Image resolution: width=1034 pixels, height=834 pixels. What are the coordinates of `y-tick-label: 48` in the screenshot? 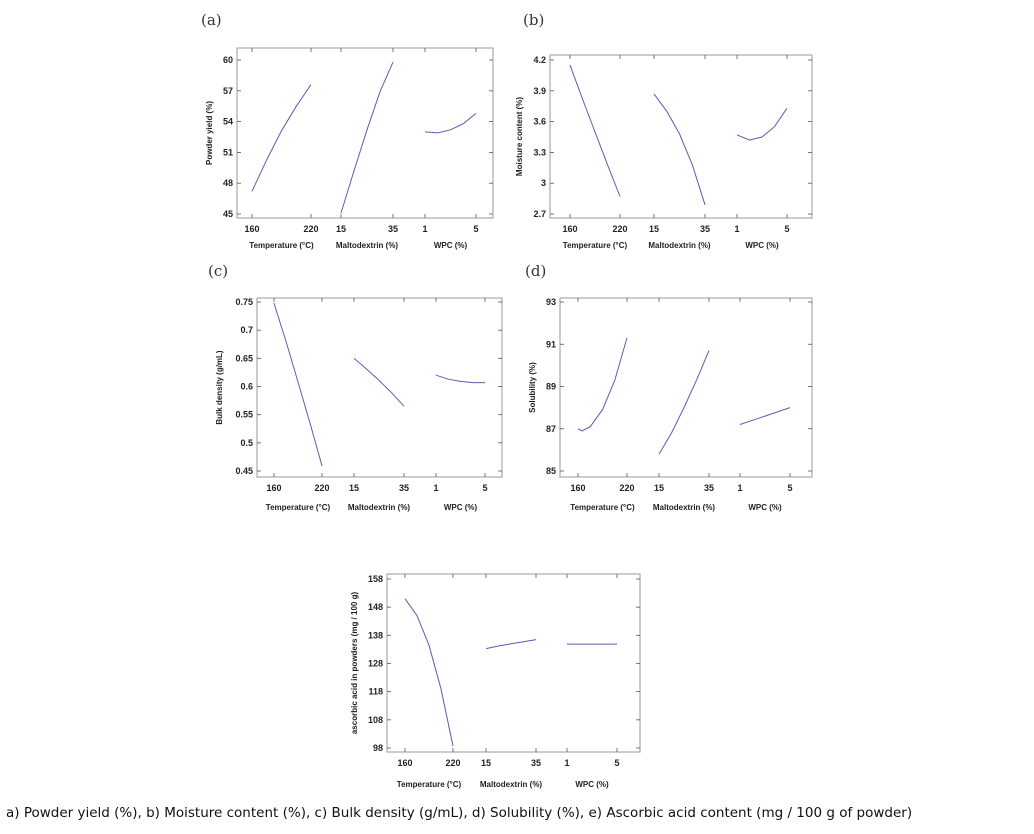 It's located at (228, 183).